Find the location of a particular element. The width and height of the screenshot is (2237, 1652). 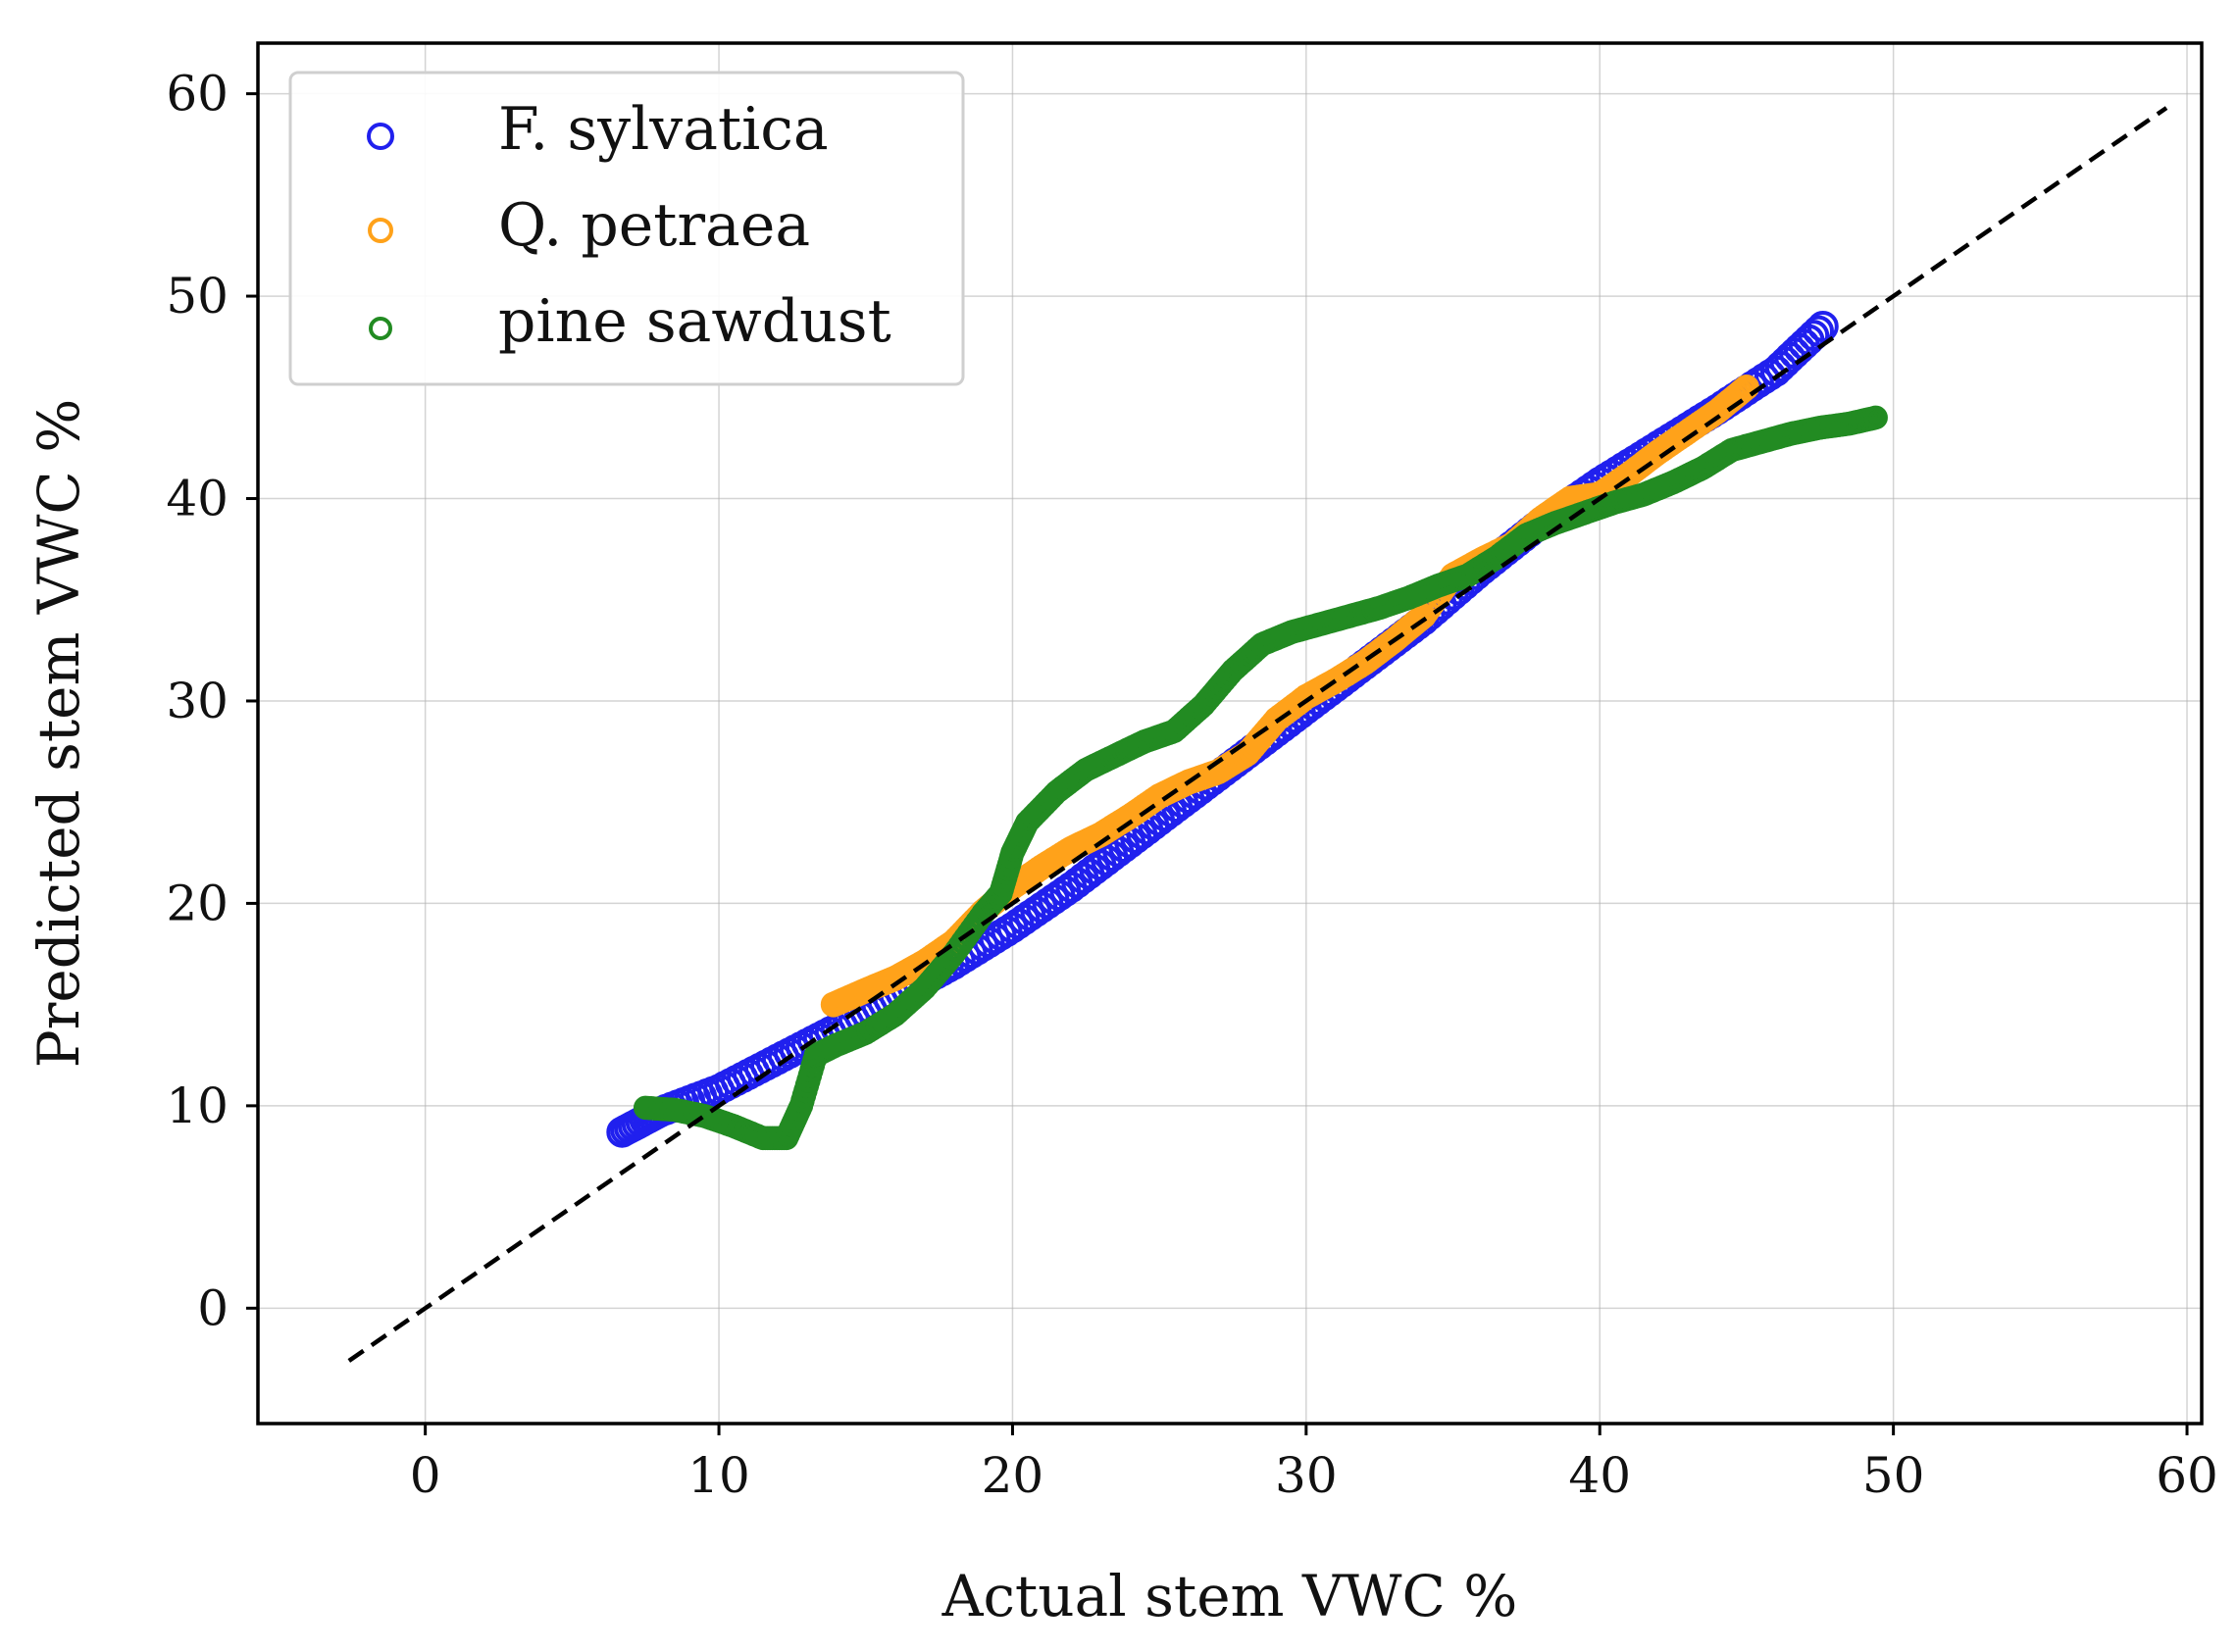

legend-box is located at coordinates (626, 229).